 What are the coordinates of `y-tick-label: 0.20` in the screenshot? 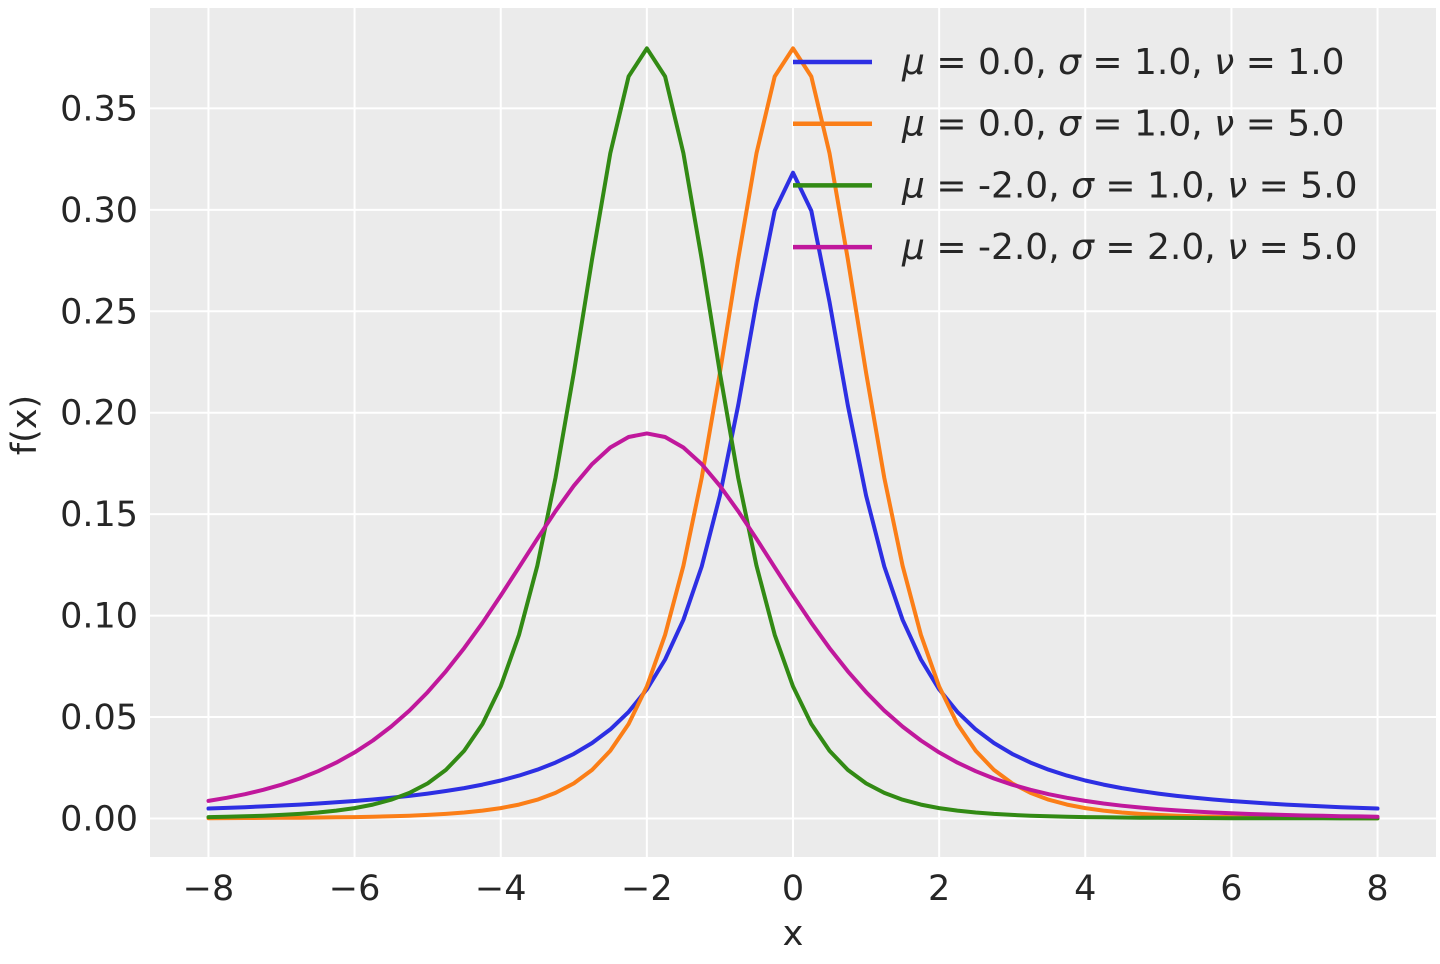 It's located at (99, 414).